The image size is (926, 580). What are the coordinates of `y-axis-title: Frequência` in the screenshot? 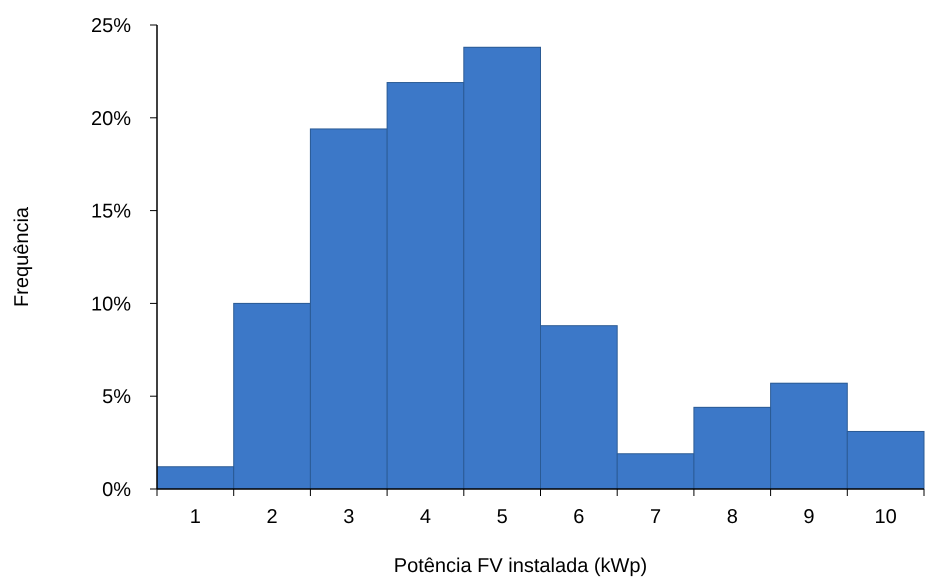 It's located at (22, 257).